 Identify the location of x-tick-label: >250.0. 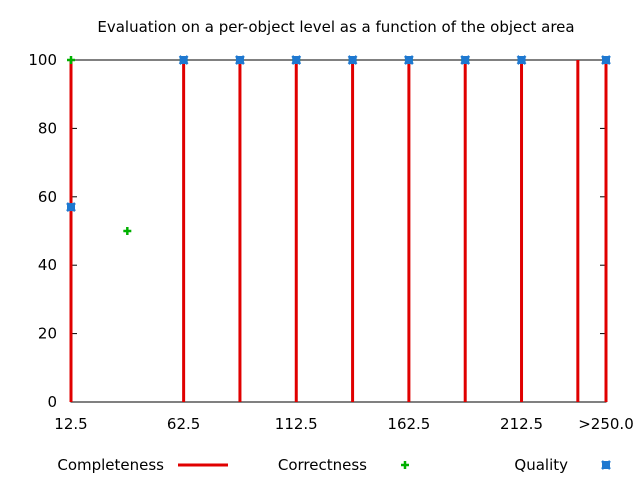
(606, 424).